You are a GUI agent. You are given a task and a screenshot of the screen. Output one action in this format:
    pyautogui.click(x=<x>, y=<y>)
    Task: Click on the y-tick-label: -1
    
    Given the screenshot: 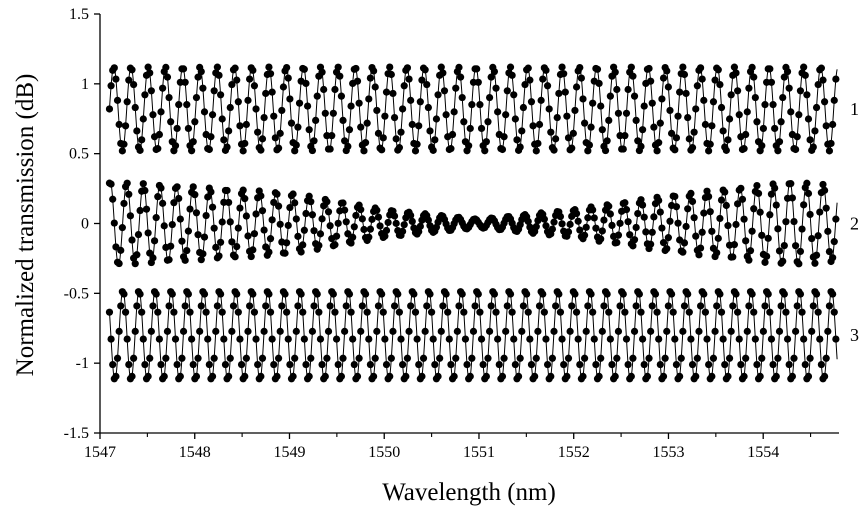 What is the action you would take?
    pyautogui.click(x=82, y=363)
    